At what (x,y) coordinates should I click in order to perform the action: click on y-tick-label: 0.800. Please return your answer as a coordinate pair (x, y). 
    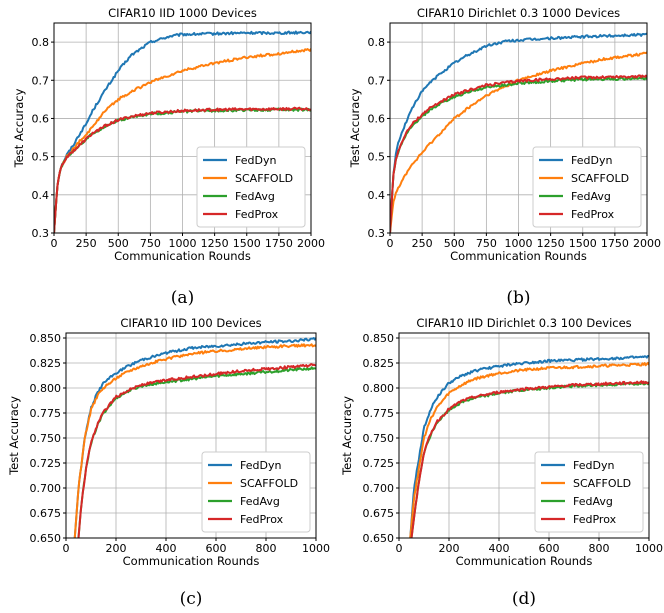
    Looking at the image, I should click on (379, 388).